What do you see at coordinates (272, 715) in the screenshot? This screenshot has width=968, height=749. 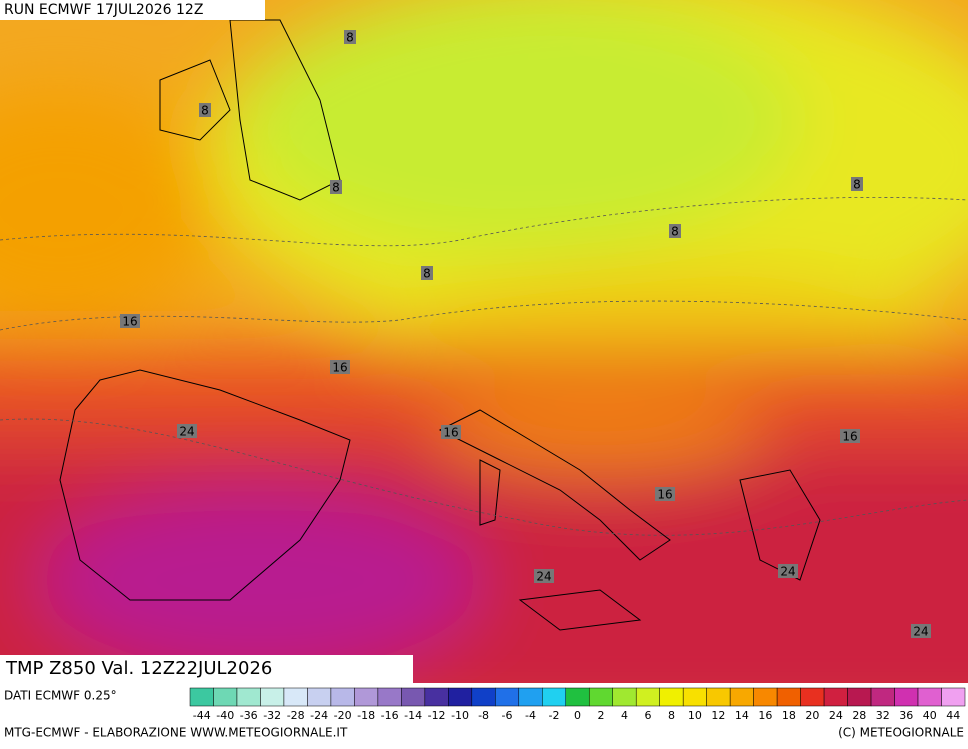 I see `colorbar-label: -32` at bounding box center [272, 715].